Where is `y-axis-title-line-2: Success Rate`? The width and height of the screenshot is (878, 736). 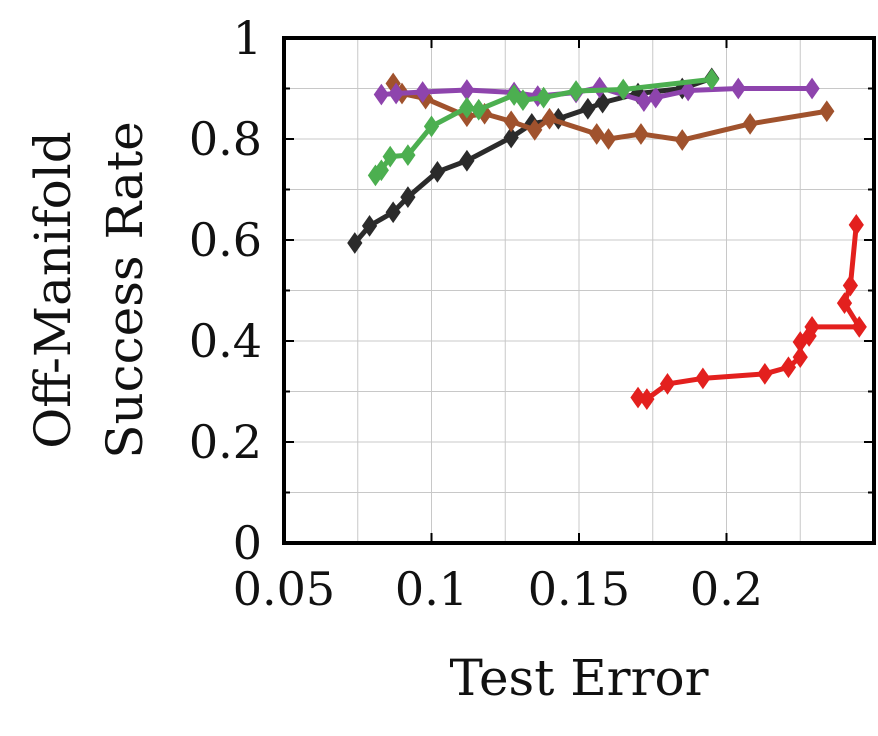 y-axis-title-line-2: Success Rate is located at coordinates (125, 290).